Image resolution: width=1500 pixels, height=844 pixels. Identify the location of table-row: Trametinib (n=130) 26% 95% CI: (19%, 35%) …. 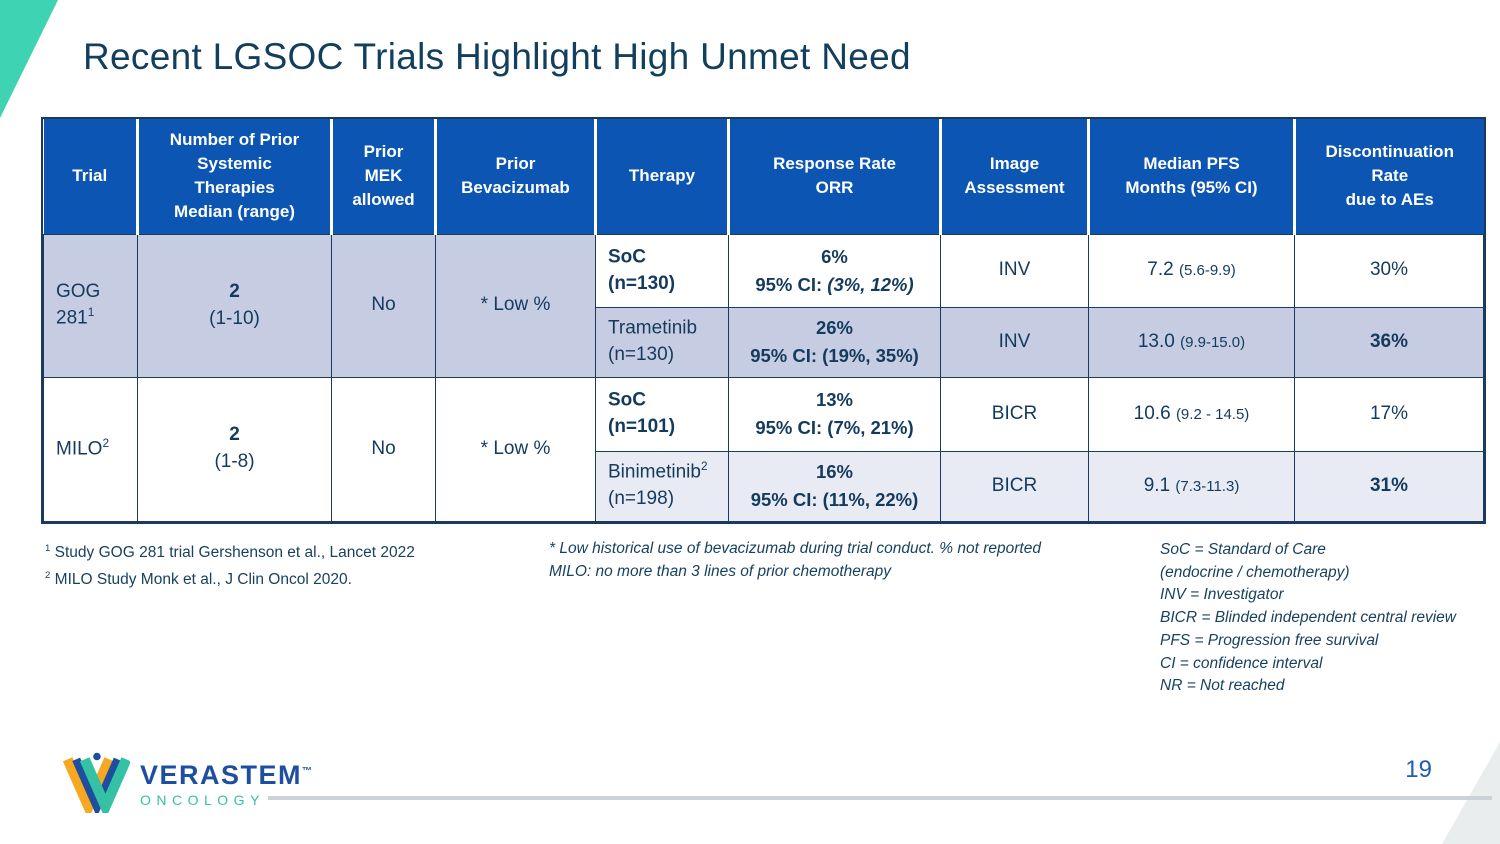
(764, 342).